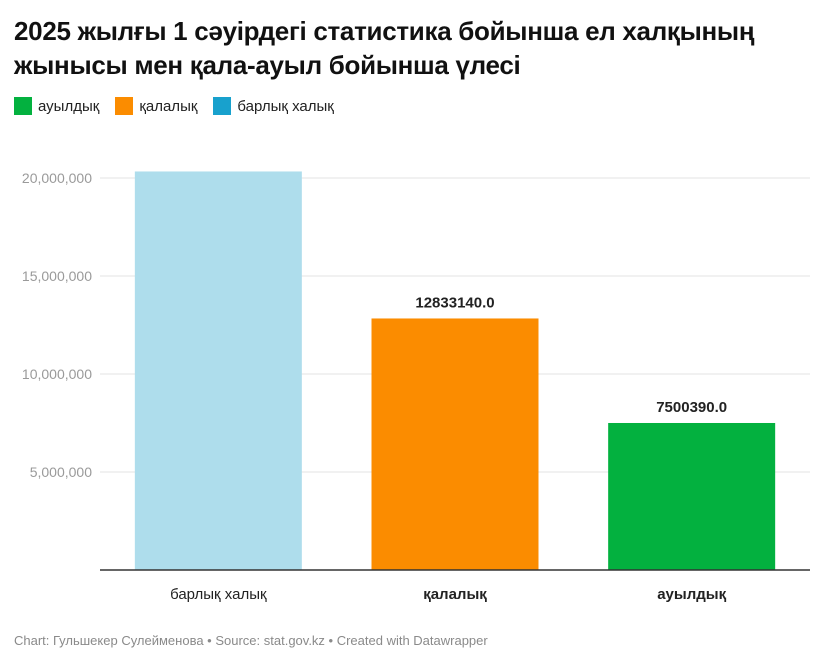  What do you see at coordinates (57, 178) in the screenshot?
I see `y-tick-label: 20,000,000` at bounding box center [57, 178].